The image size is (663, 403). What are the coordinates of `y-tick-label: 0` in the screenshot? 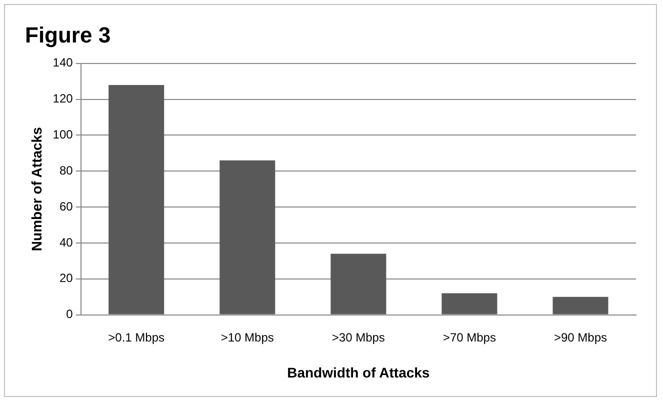 It's located at (70, 314).